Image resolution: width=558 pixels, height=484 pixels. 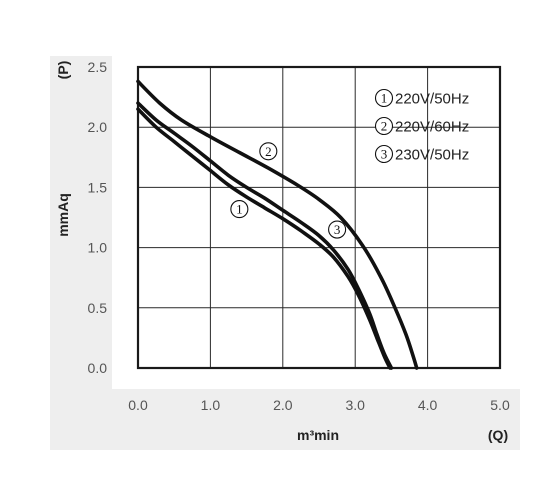 What do you see at coordinates (63, 70) in the screenshot?
I see `y-axis-unit: (P)` at bounding box center [63, 70].